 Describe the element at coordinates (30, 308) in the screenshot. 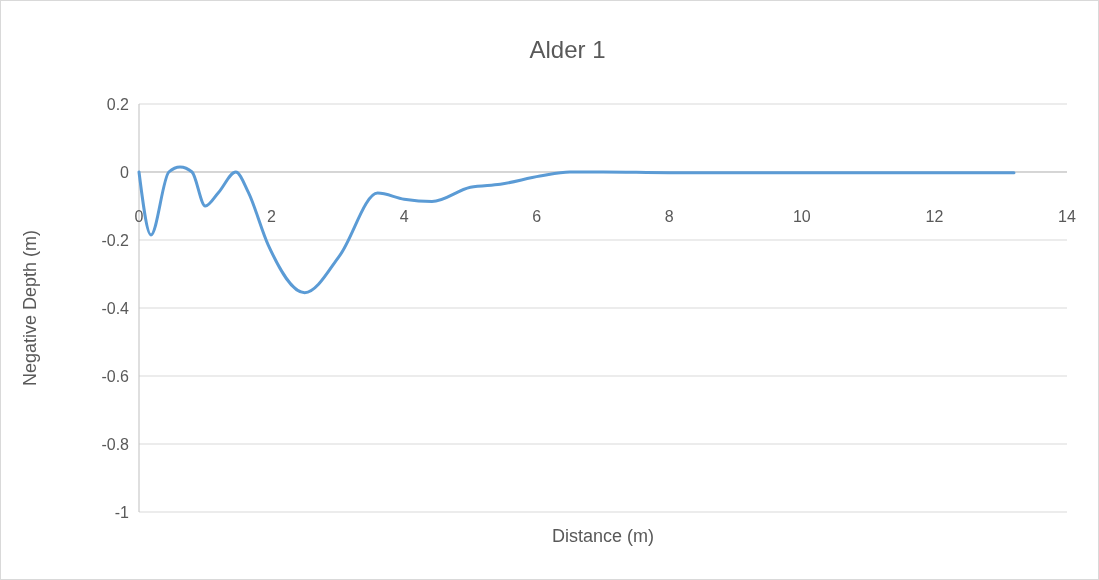

I see `y-axis-title: Negative Depth (m)` at that location.